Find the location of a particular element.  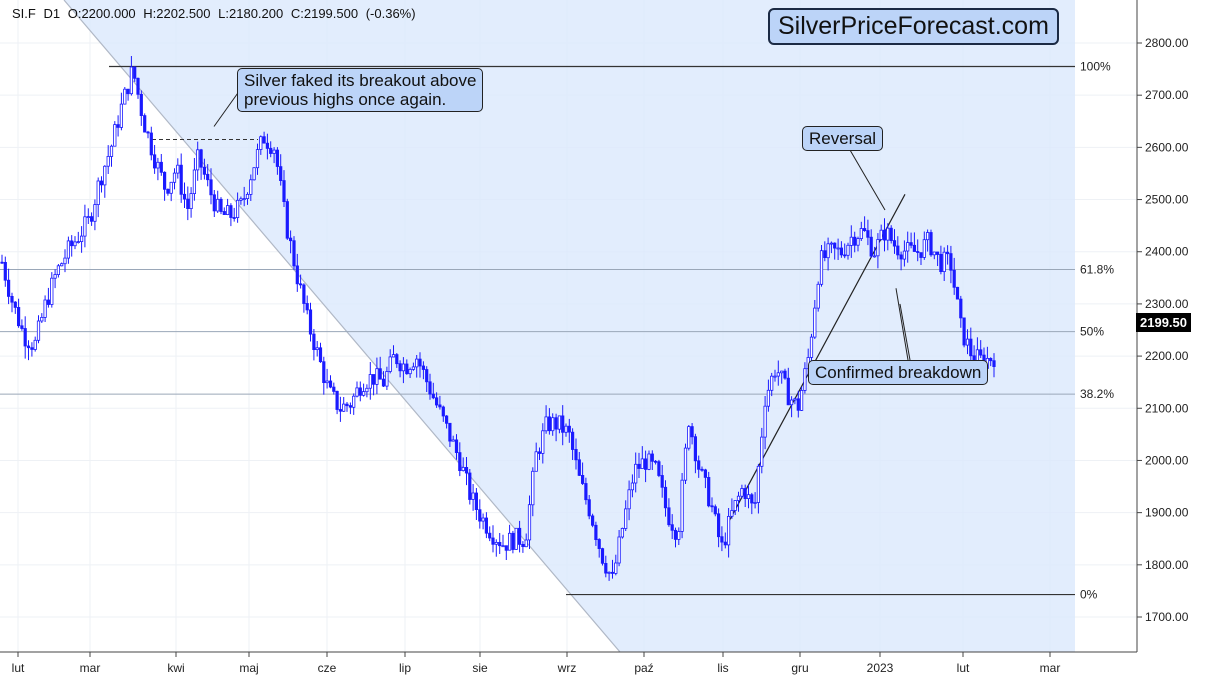

x-tick-label: 2023 is located at coordinates (880, 668).